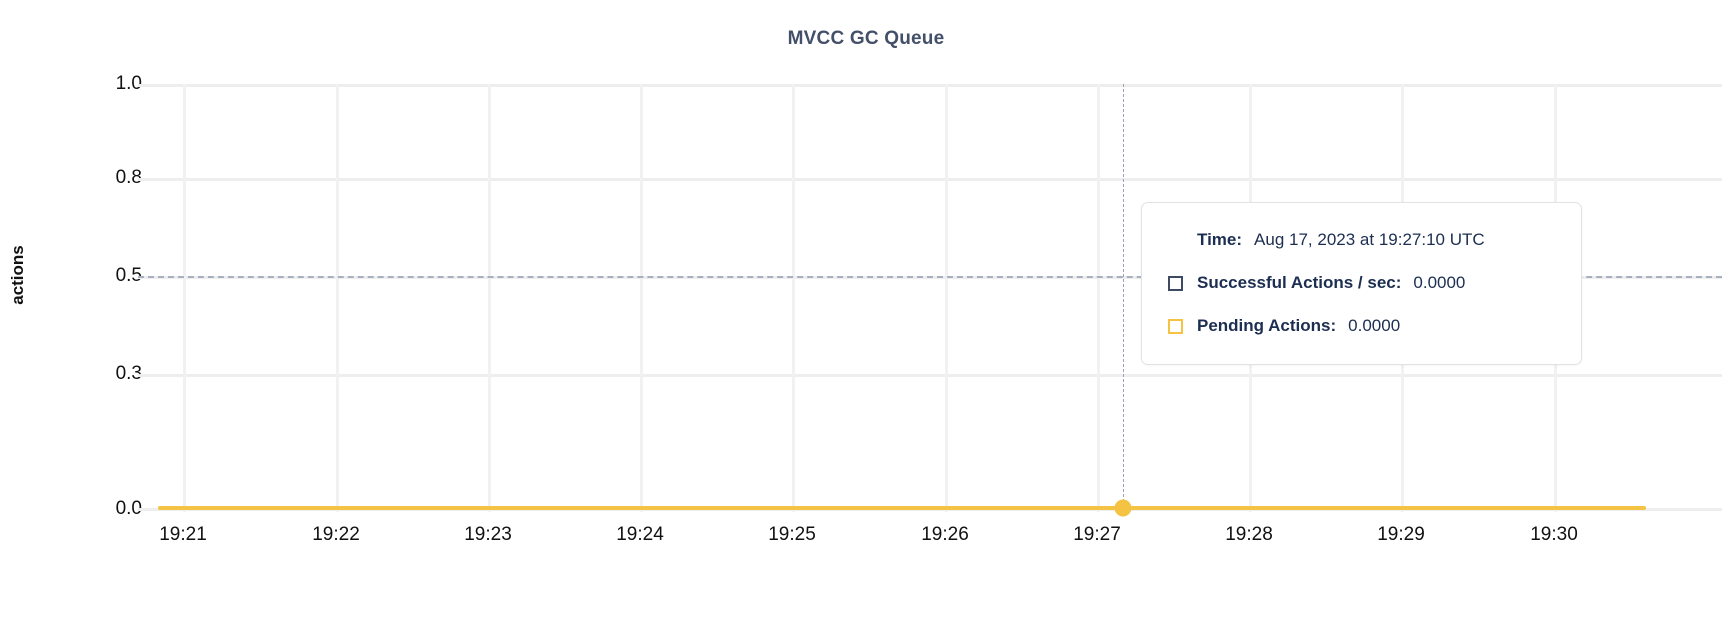  I want to click on crosshair-horizontal, so click(930, 277).